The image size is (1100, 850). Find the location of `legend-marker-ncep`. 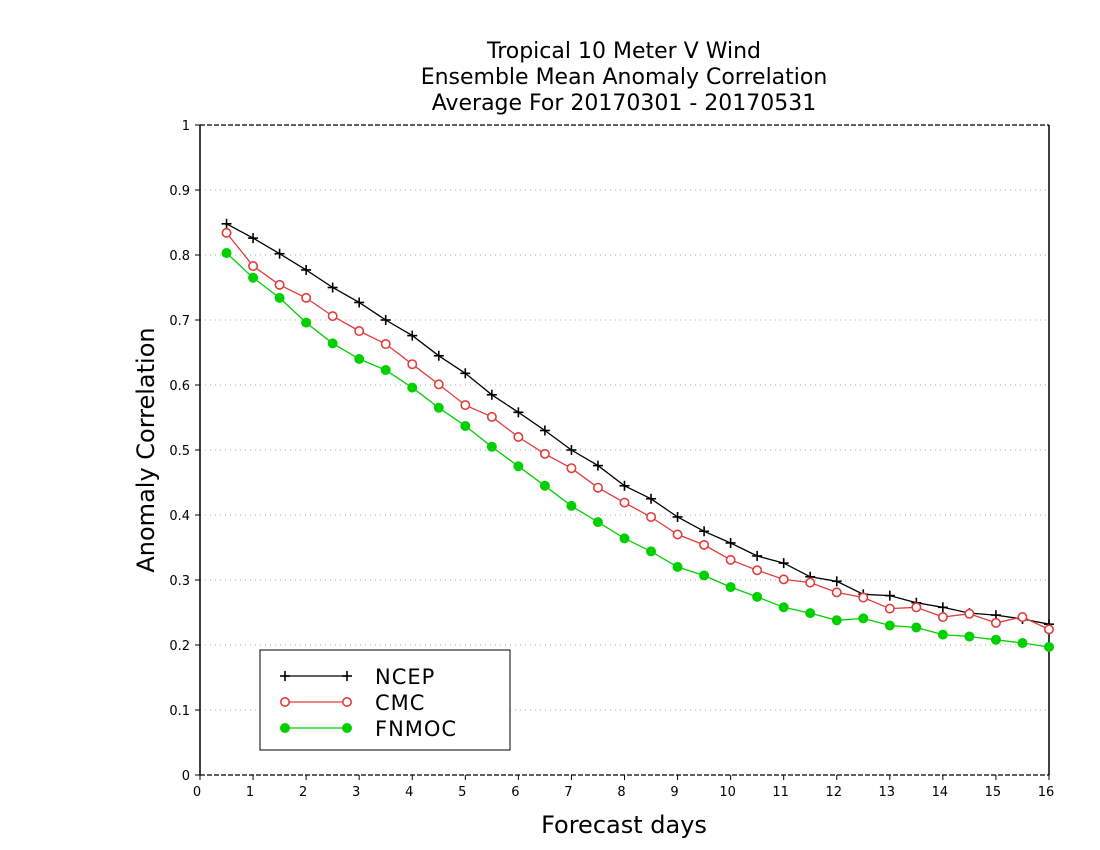

legend-marker-ncep is located at coordinates (347, 676).